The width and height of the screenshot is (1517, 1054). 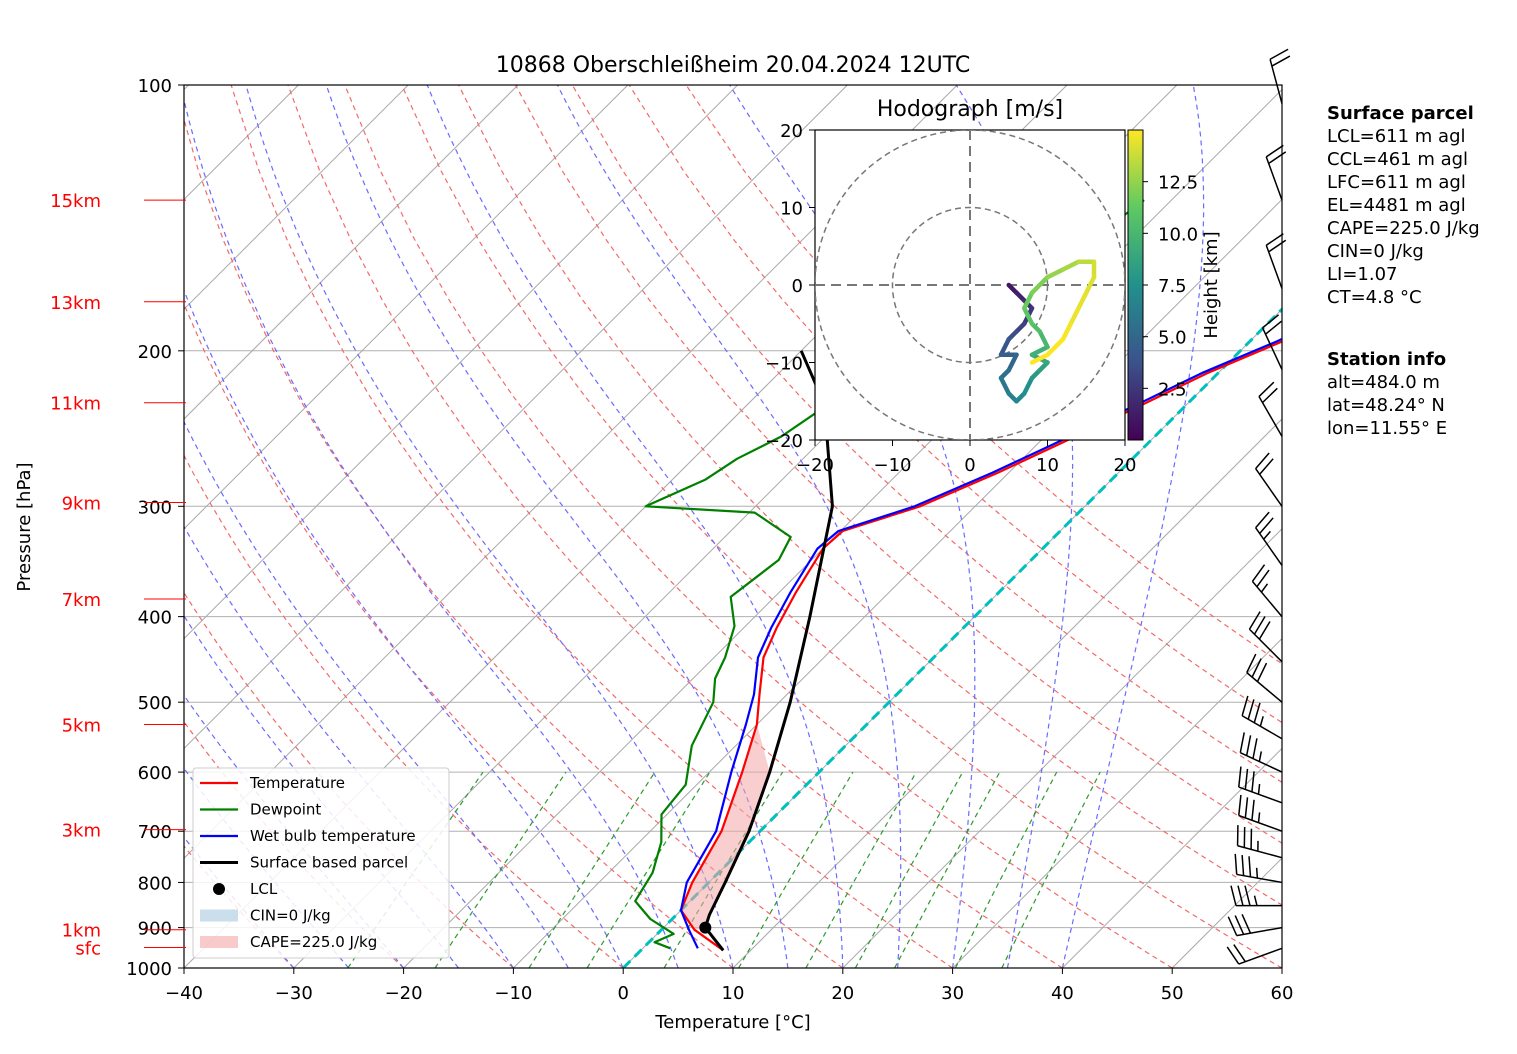 What do you see at coordinates (791, 209) in the screenshot?
I see `hodograph-y-tick-label: 10` at bounding box center [791, 209].